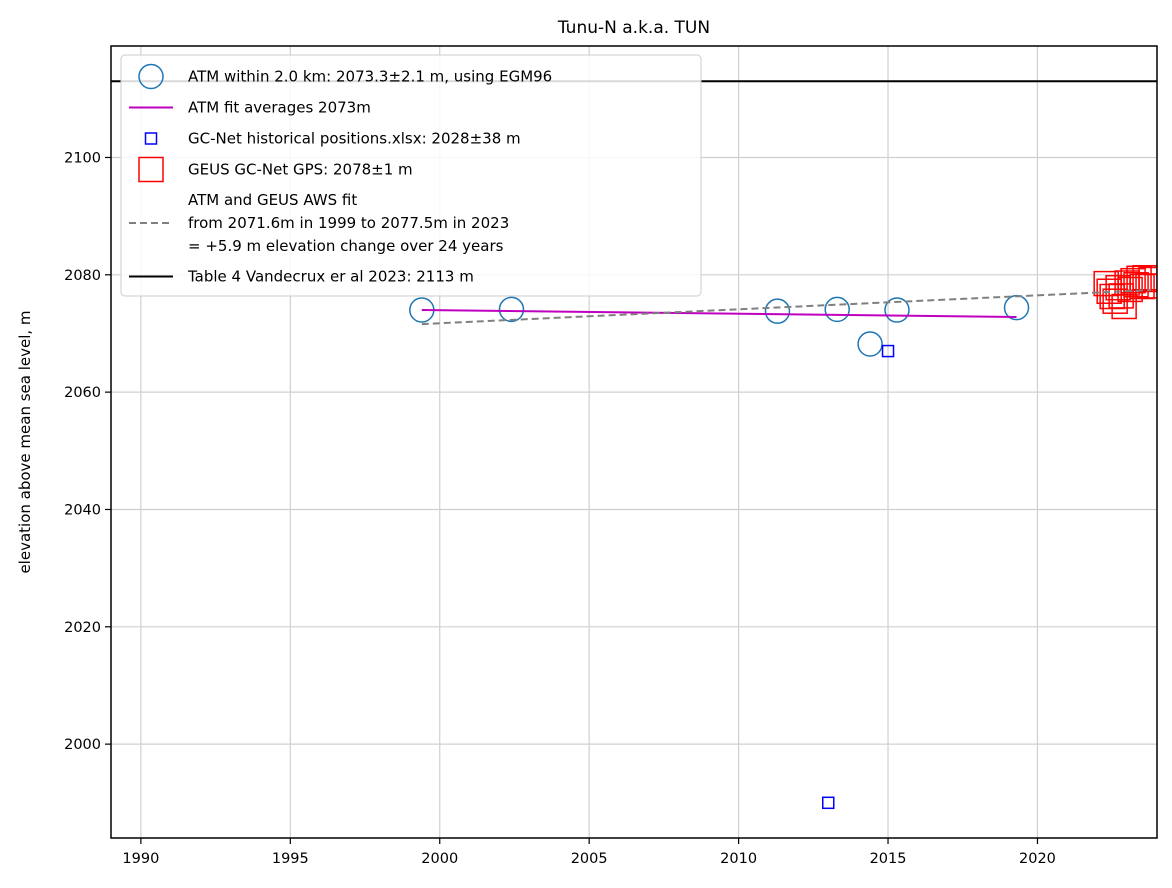  Describe the element at coordinates (290, 859) in the screenshot. I see `x-tick-label: 1995` at that location.